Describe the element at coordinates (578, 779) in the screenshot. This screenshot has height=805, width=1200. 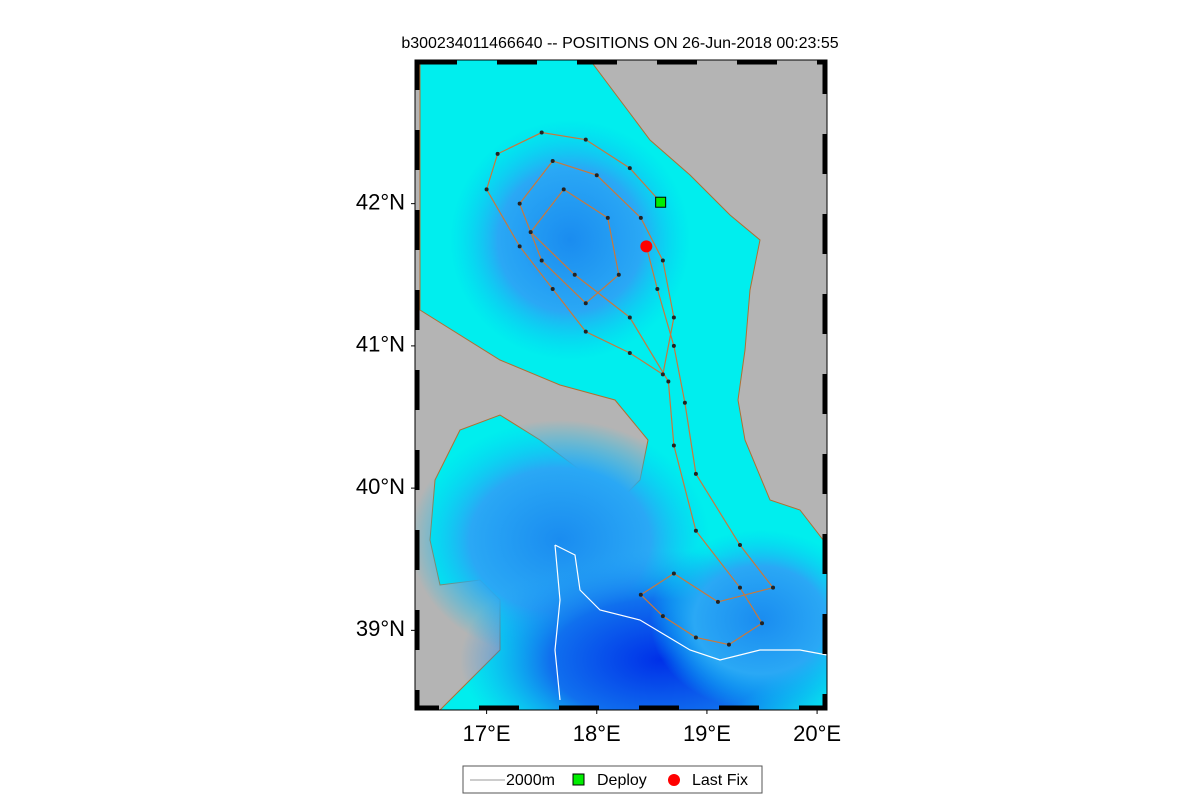
I see `legend-deploy-swatch` at that location.